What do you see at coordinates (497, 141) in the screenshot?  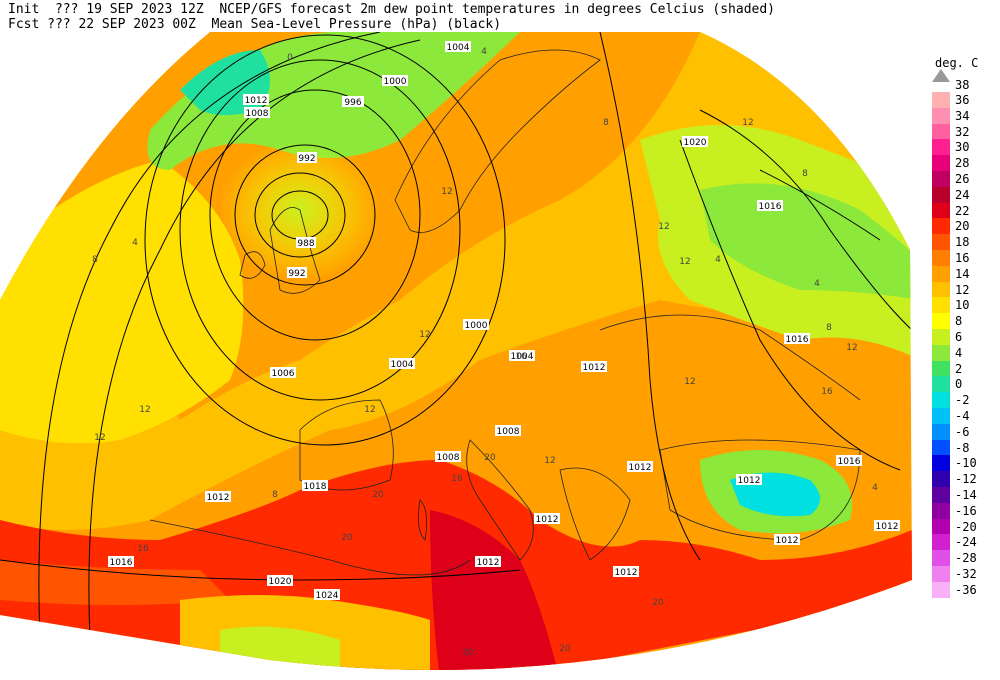 I see `coast-scandinavia` at bounding box center [497, 141].